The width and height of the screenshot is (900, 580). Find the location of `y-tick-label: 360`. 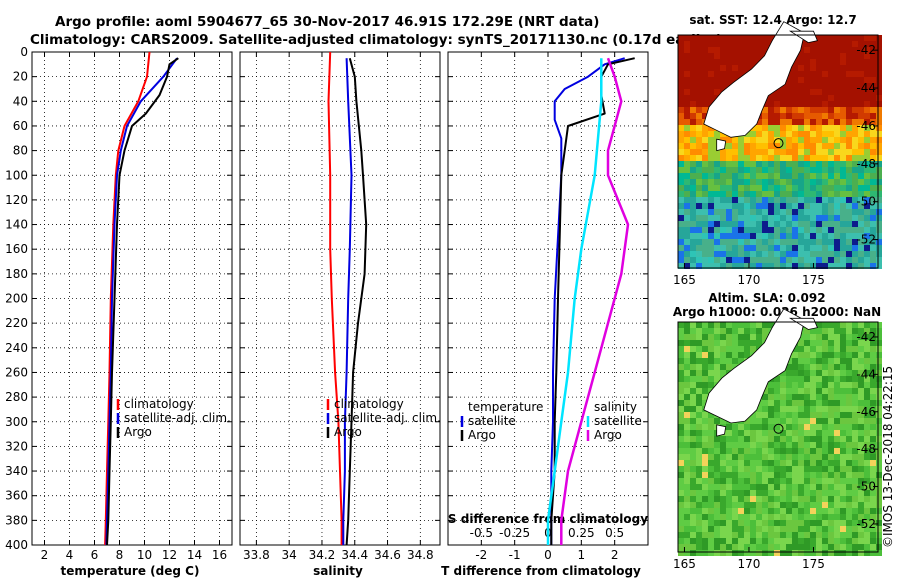

y-tick-label: 360 is located at coordinates (16, 496).